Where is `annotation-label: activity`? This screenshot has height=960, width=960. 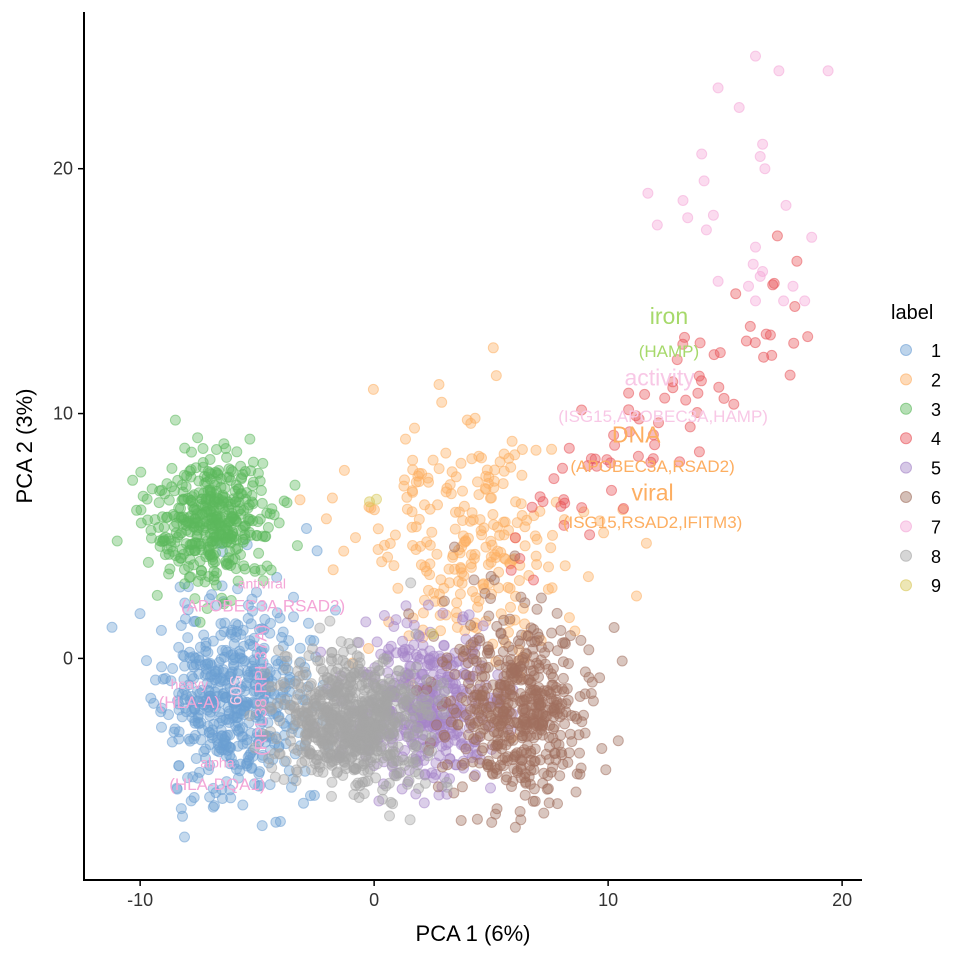
annotation-label: activity is located at coordinates (659, 377).